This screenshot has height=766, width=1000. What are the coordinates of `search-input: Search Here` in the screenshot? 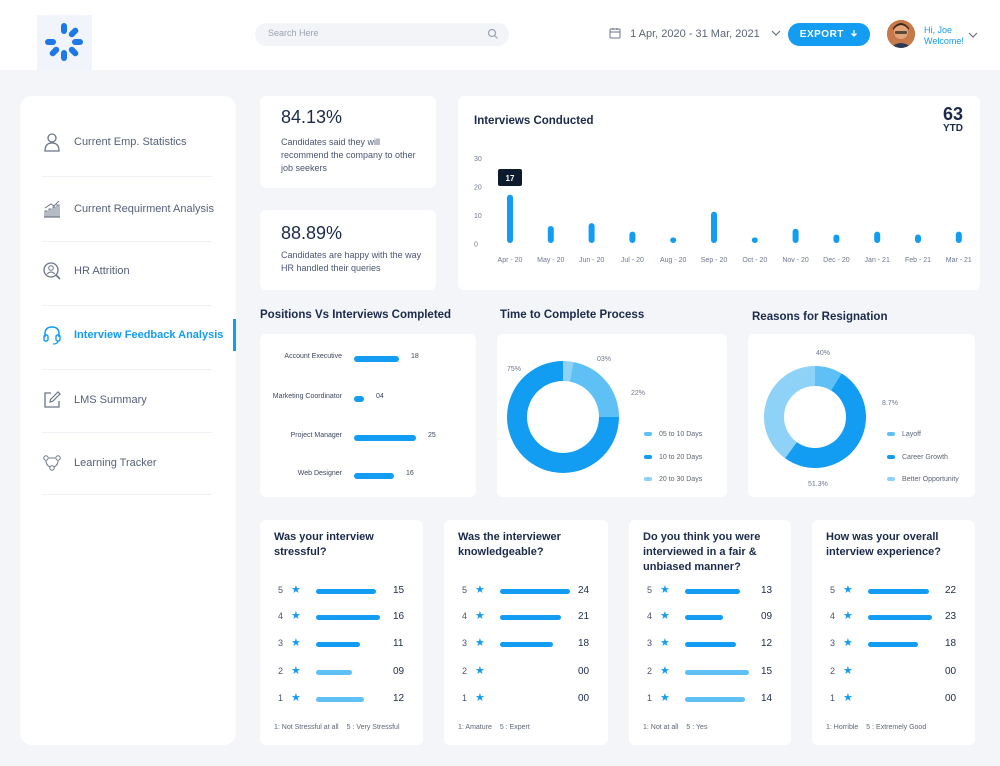 It's located at (382, 34).